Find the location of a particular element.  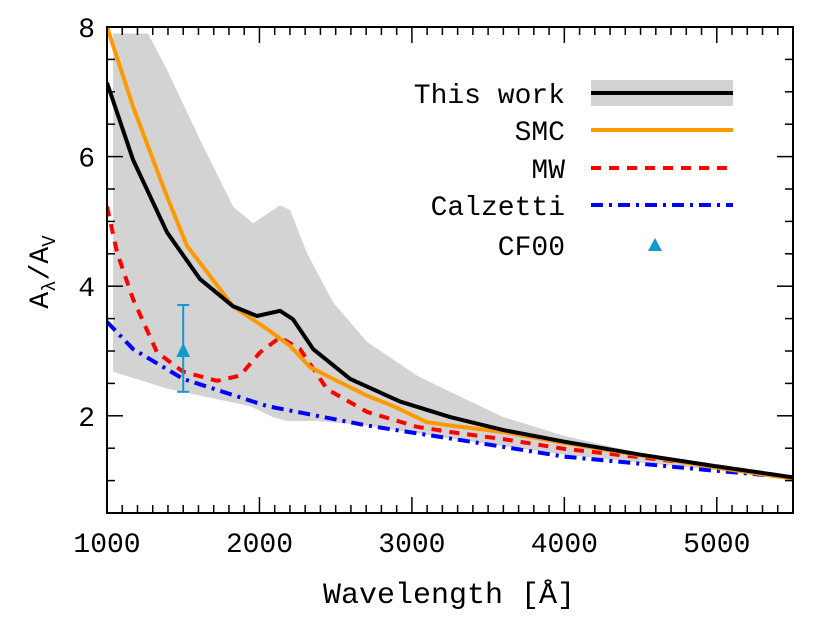

x-tick-label: 1000 is located at coordinates (106, 545).